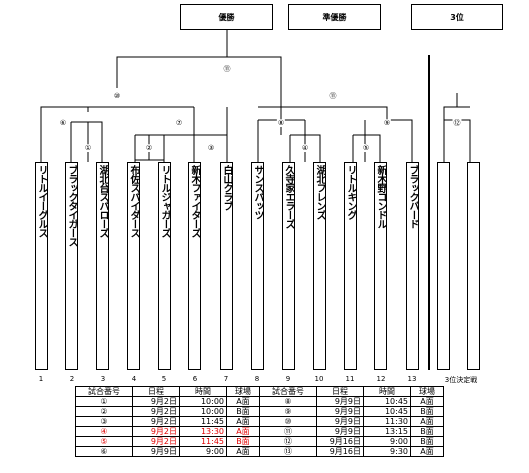 Image resolution: width=529 pixels, height=473 pixels. I want to click on match-label-4: ④, so click(305, 148).